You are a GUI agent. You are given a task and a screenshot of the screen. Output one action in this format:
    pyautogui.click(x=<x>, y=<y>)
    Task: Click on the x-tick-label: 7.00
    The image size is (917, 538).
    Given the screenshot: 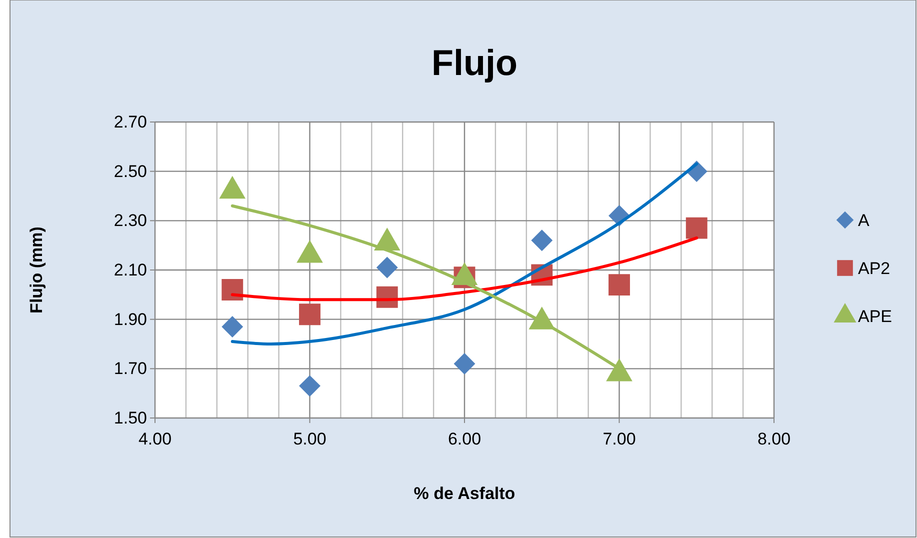 What is the action you would take?
    pyautogui.click(x=619, y=439)
    